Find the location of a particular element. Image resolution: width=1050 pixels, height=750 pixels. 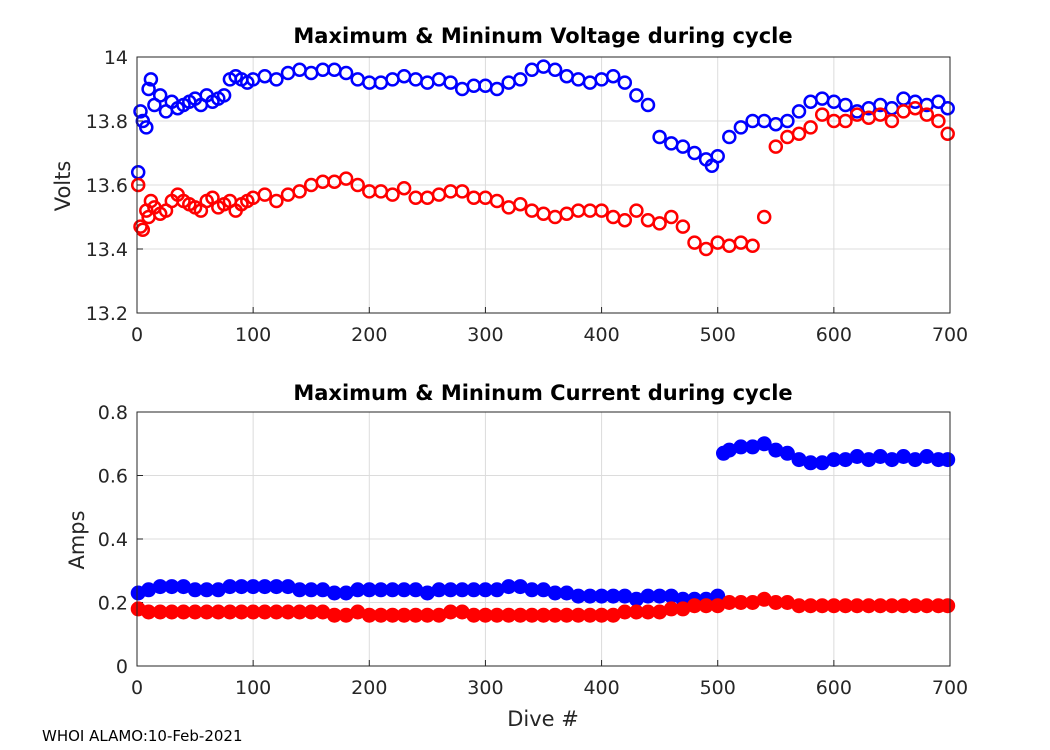

y-tick-label: 0.4 is located at coordinates (113, 540).